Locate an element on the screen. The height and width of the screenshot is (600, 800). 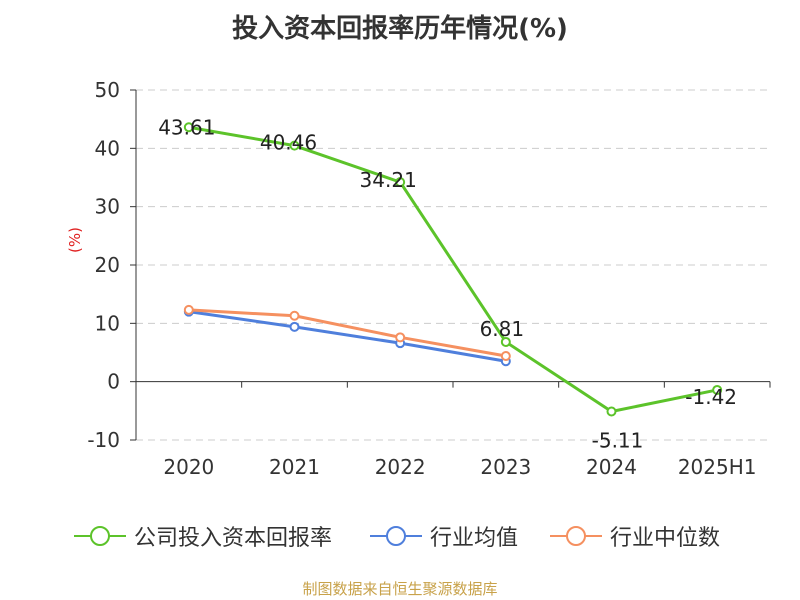
data-label: 43.61 is located at coordinates (186, 127).